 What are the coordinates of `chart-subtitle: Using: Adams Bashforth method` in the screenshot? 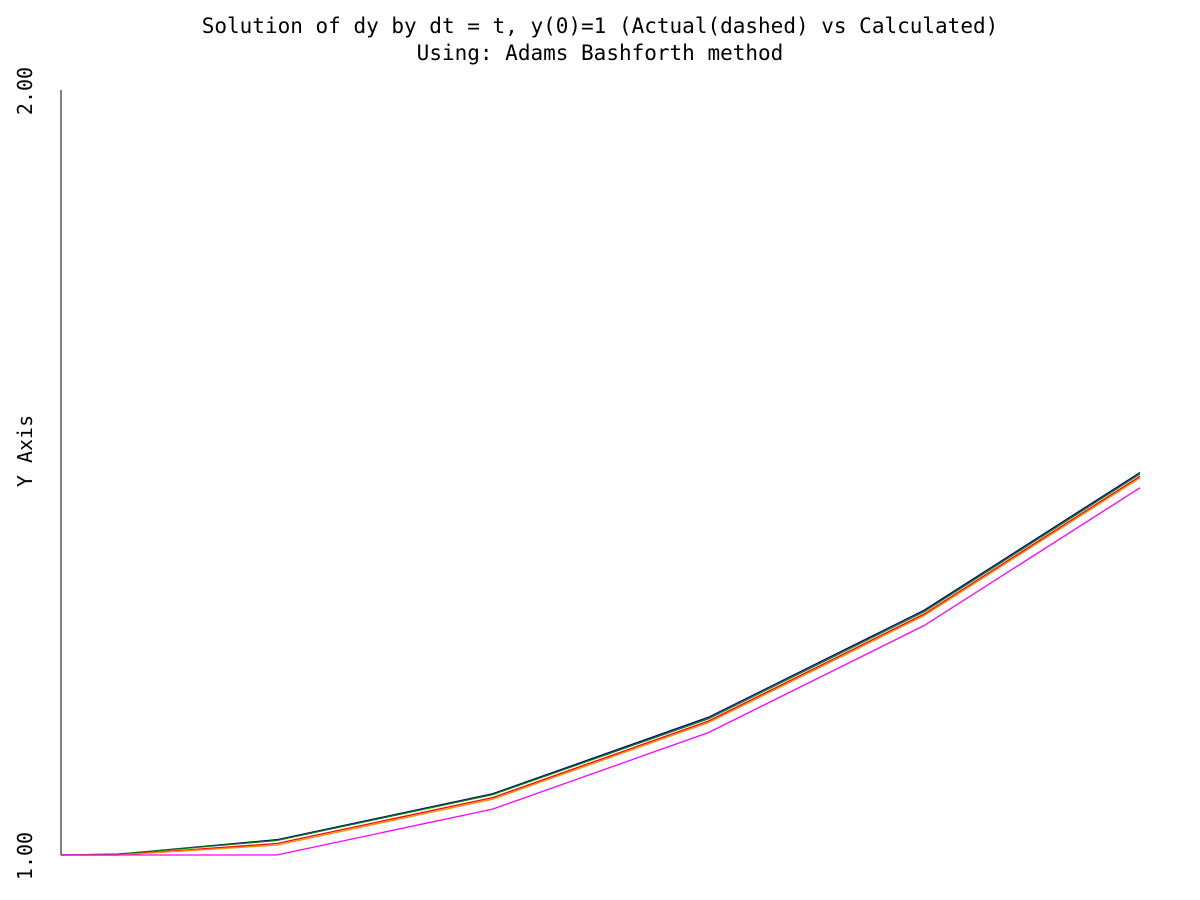 It's located at (600, 53).